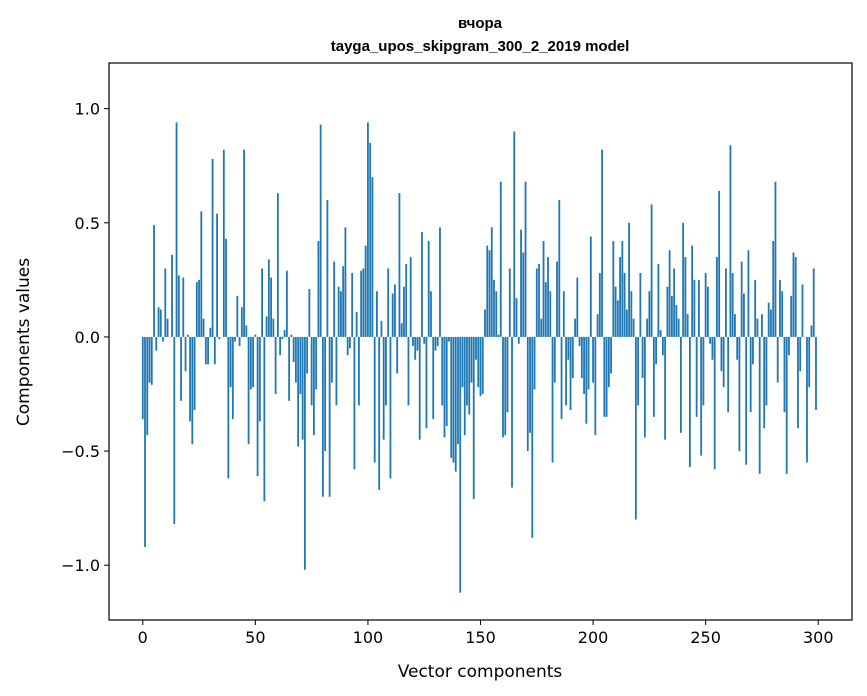 This screenshot has width=867, height=696. I want to click on y-tick-label: −0.5, so click(80, 451).